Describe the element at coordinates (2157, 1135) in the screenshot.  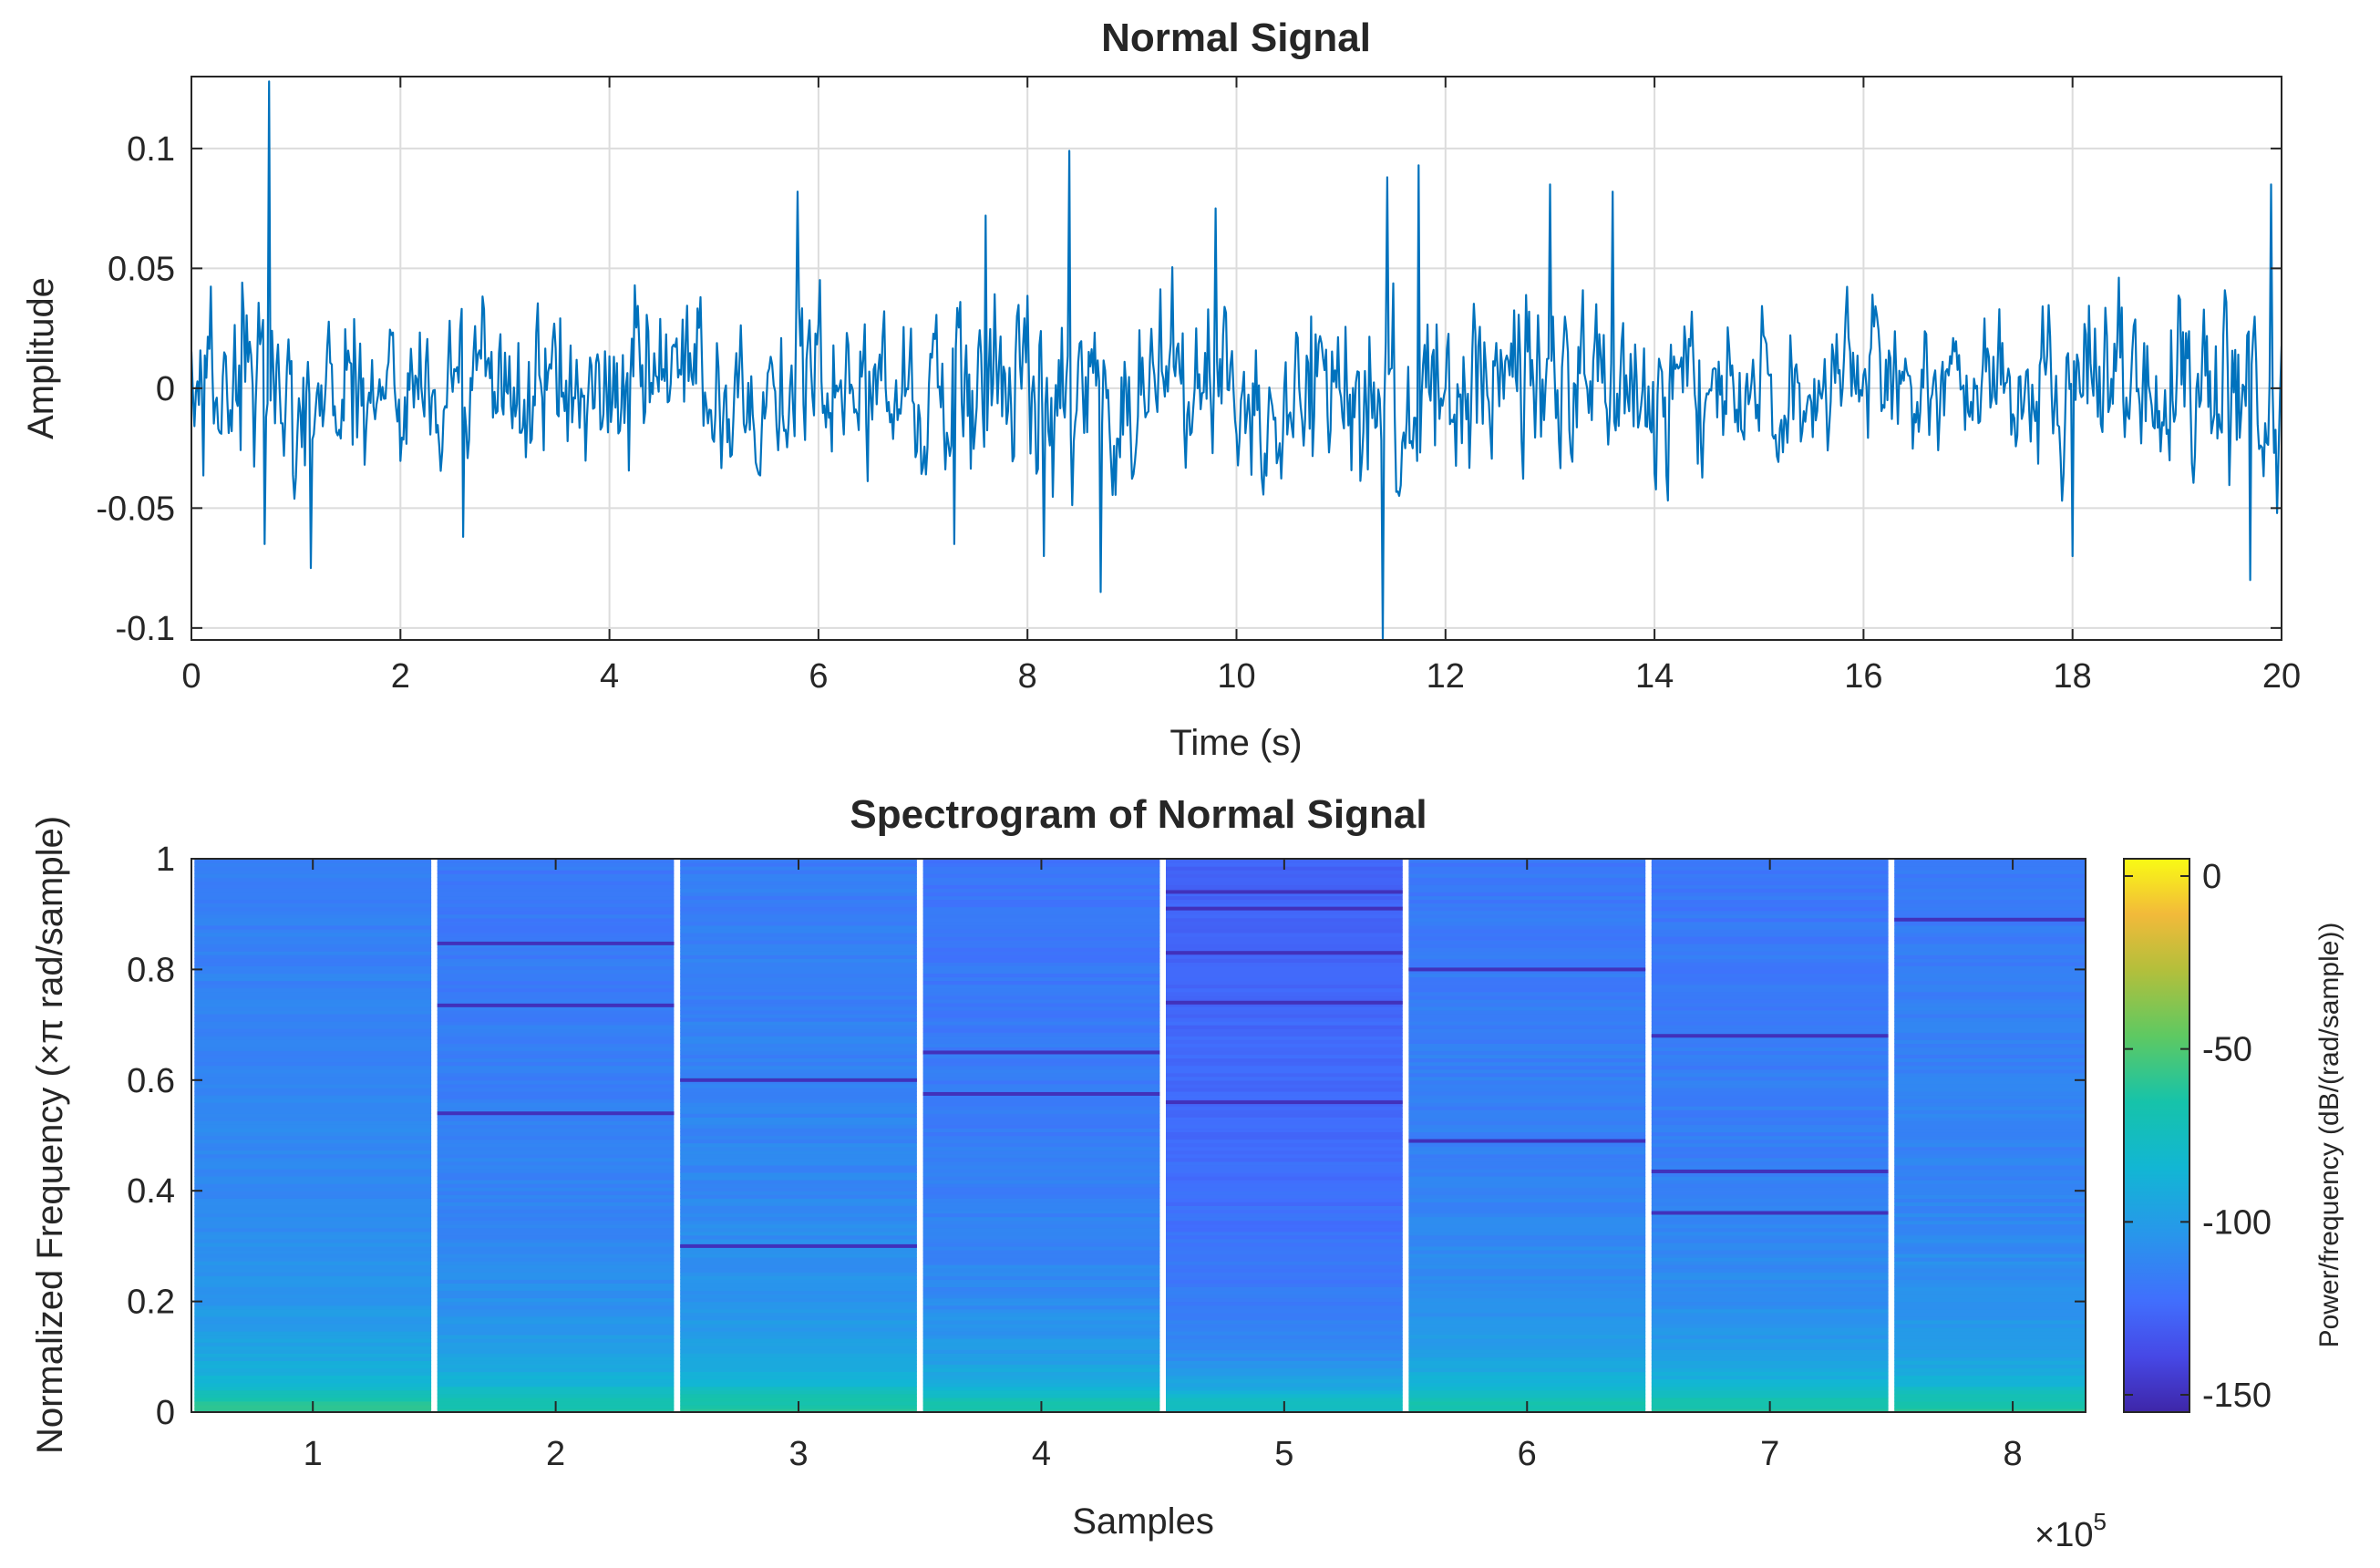
I see `colorbar-gradient` at that location.